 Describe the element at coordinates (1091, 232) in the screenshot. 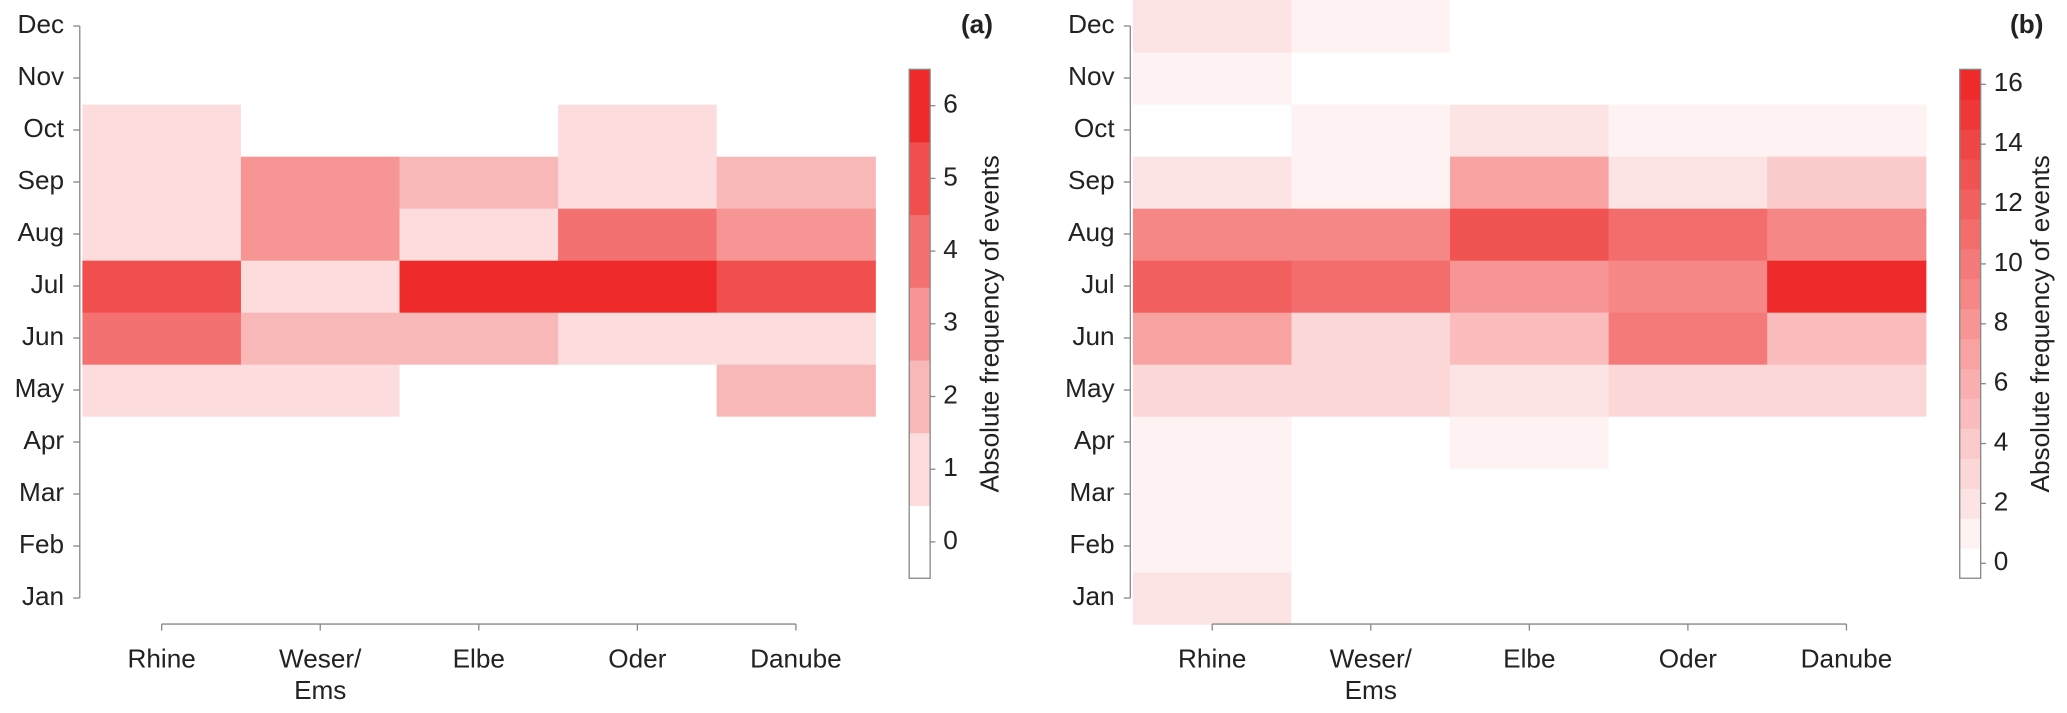

I see `y-tick-label: Aug` at that location.